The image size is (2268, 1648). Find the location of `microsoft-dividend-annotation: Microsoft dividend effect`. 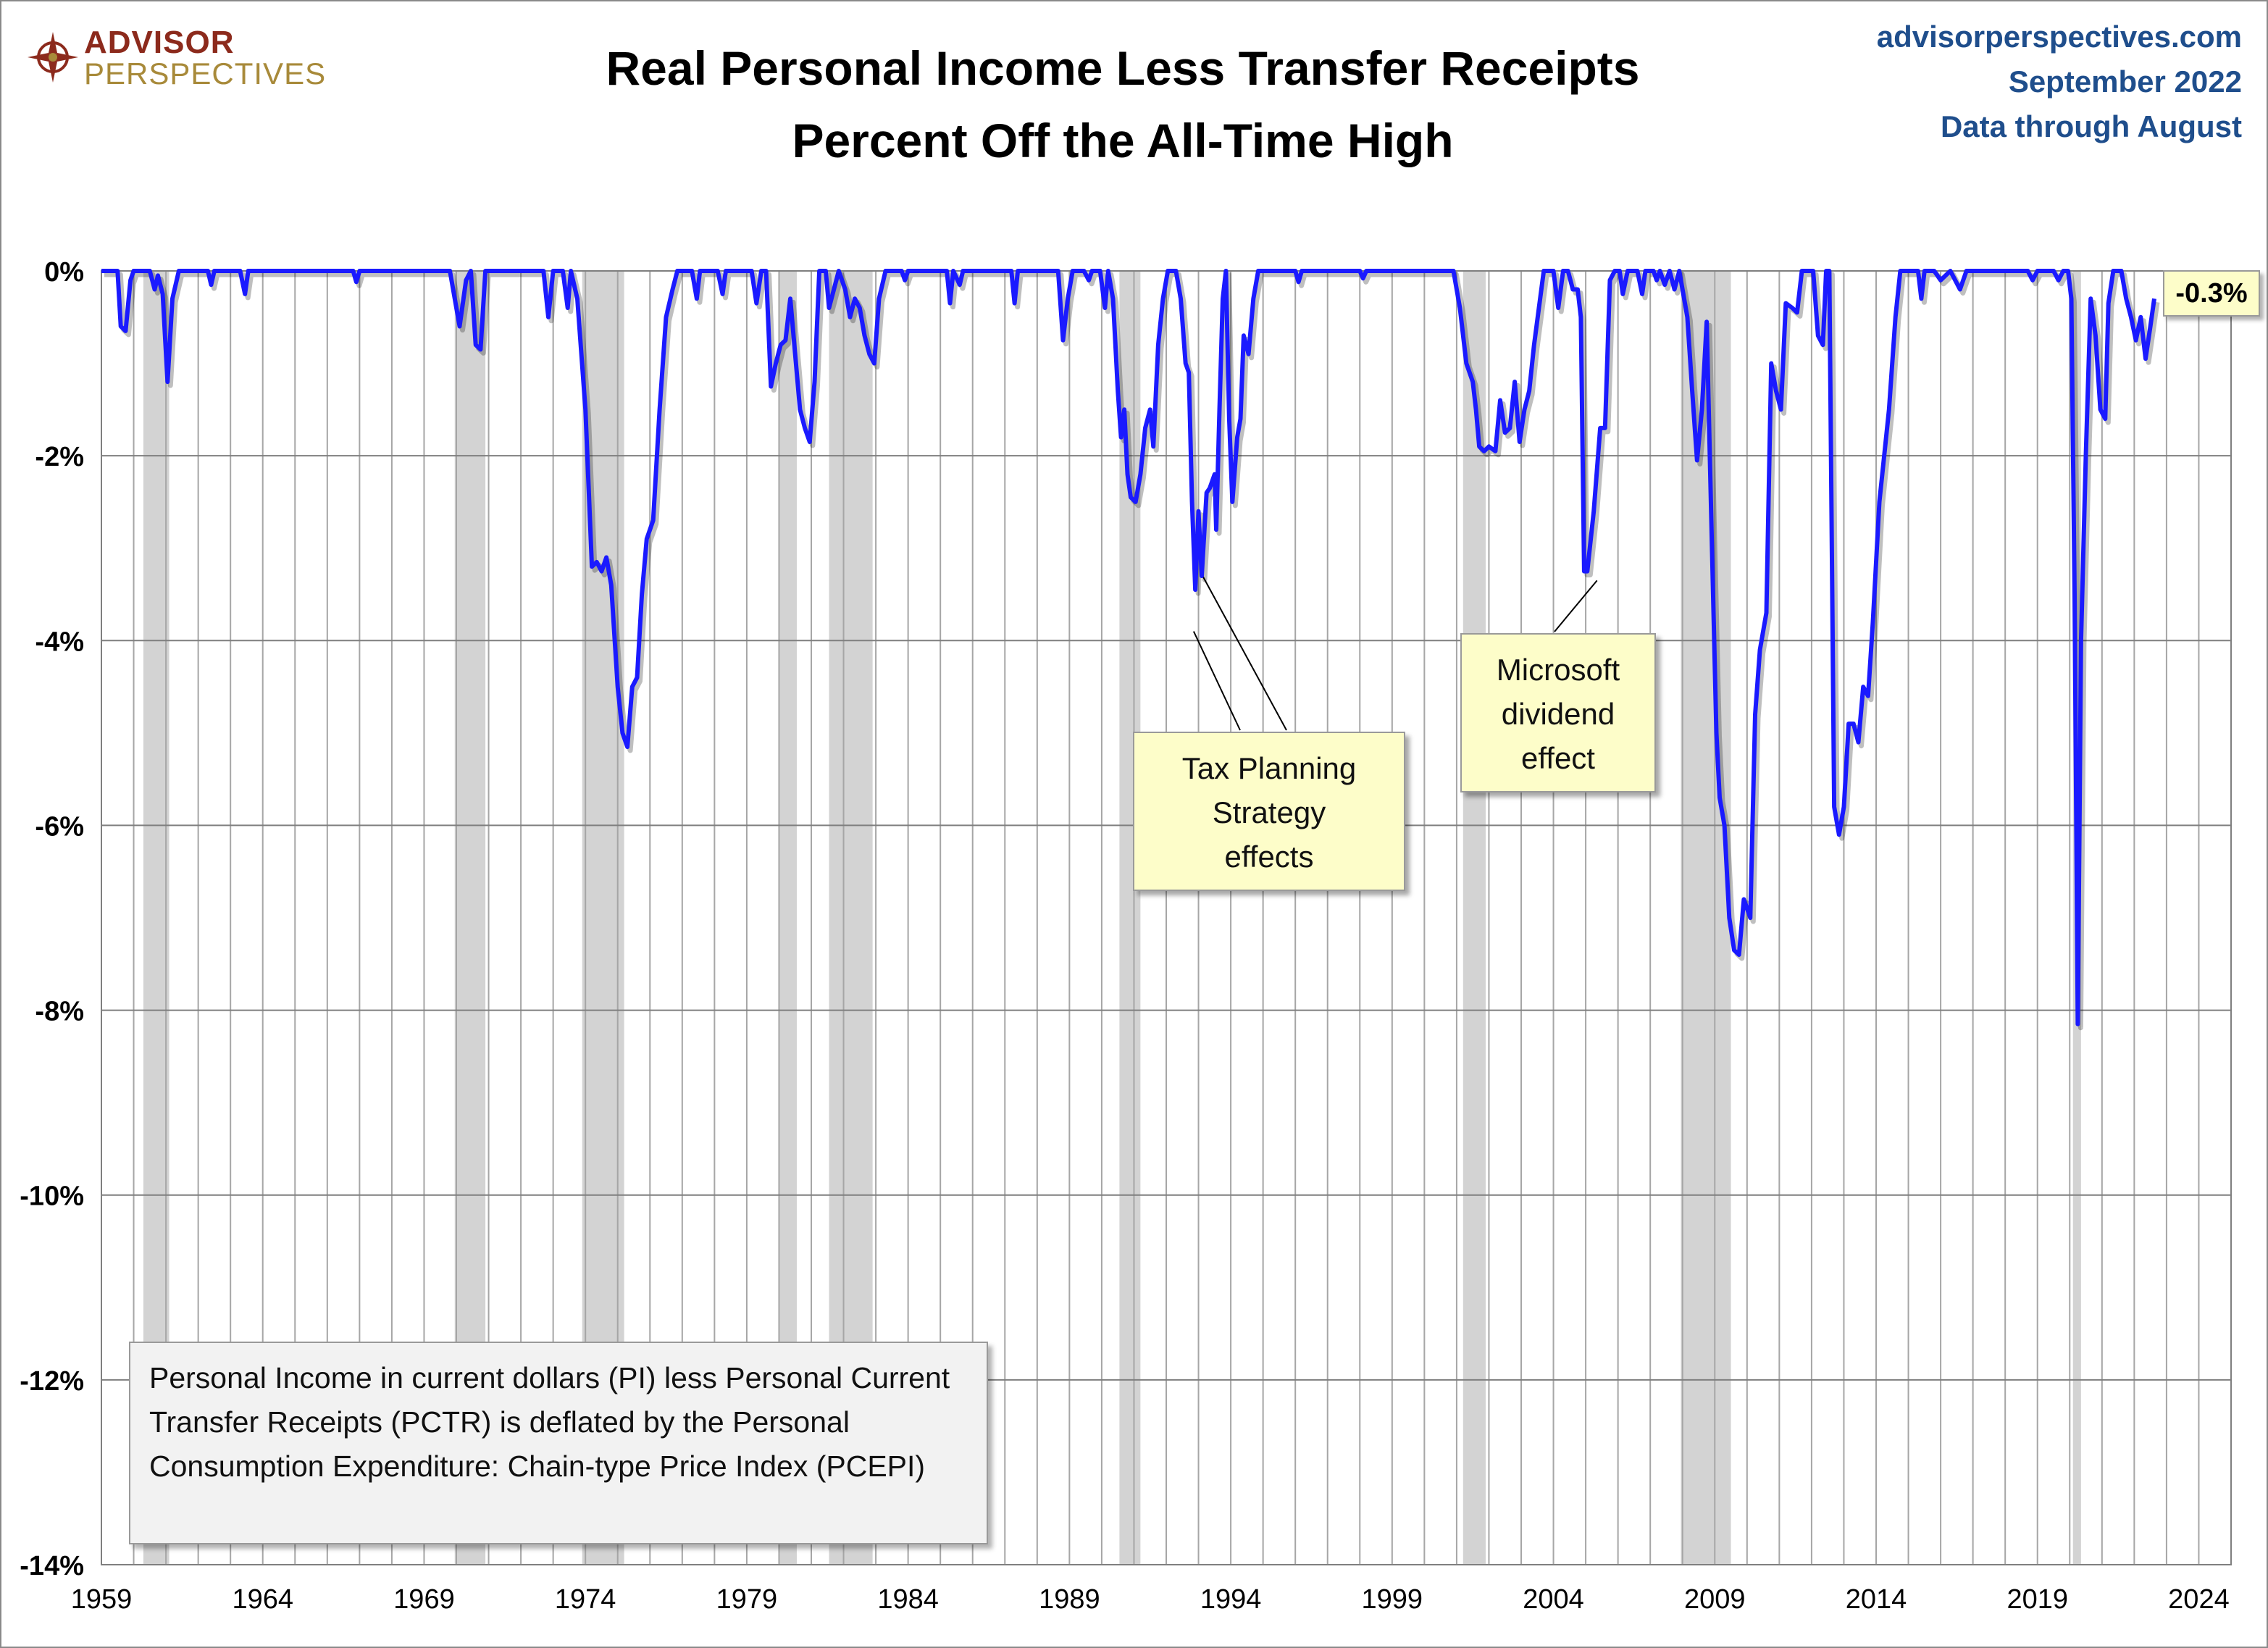

microsoft-dividend-annotation: Microsoft dividend effect is located at coordinates (1558, 712).